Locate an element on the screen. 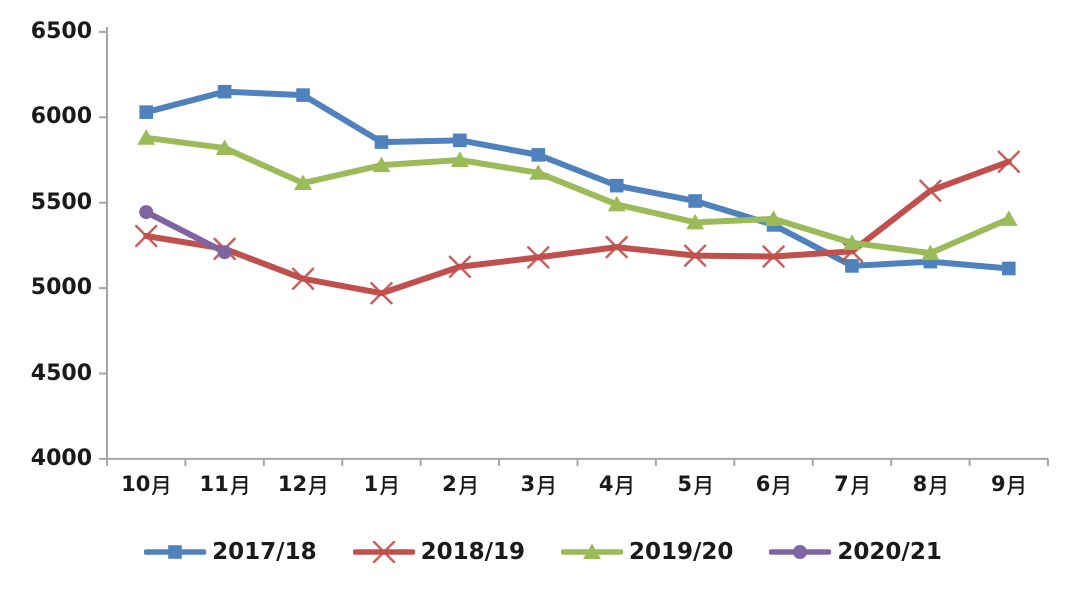  legend-item-2017-18: 2017/18 is located at coordinates (230, 552).